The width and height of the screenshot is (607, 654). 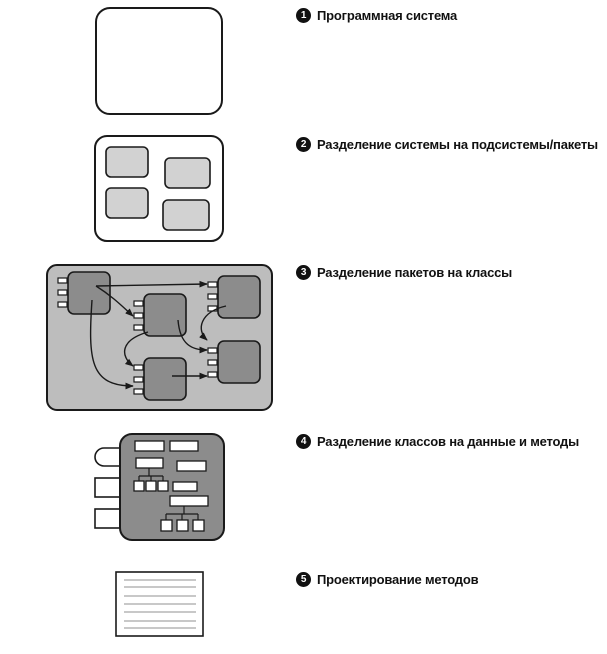 I want to click on step-text: Разделение системы на подсистемы/пакеты, so click(x=457, y=144).